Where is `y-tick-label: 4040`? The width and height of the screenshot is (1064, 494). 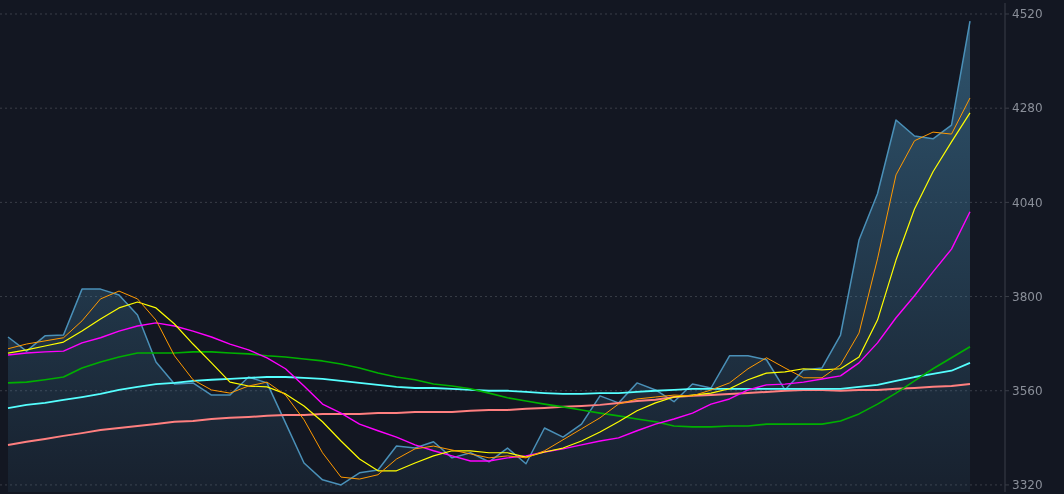
y-tick-label: 4040 is located at coordinates (1027, 202).